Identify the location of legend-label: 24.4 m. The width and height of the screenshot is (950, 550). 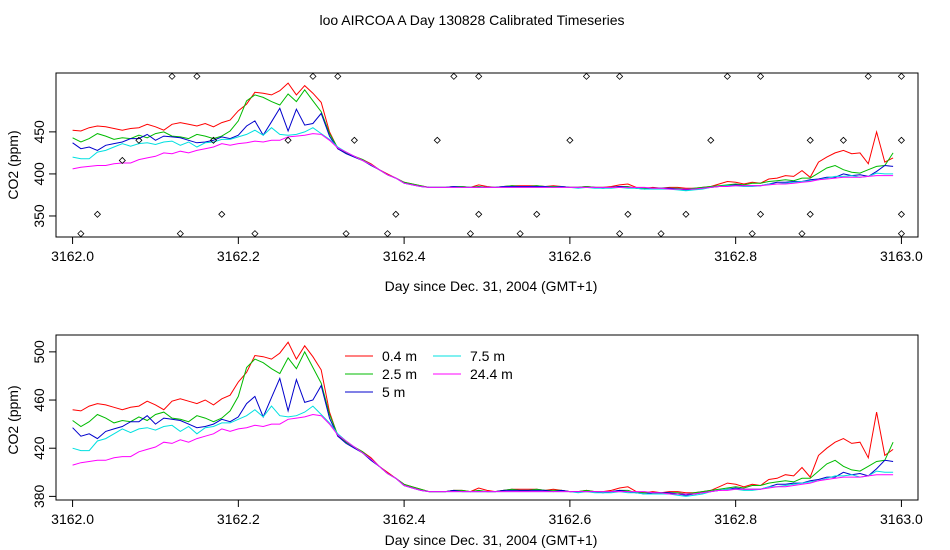
(491, 374).